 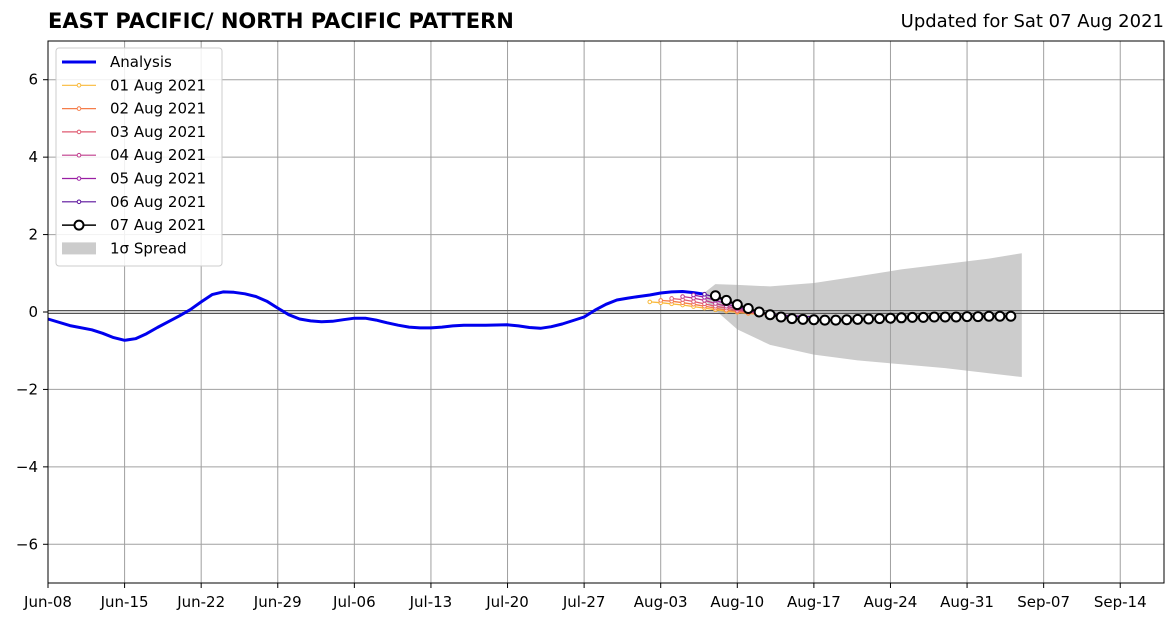 What do you see at coordinates (158, 109) in the screenshot?
I see `legend-label: 02 Aug 2021` at bounding box center [158, 109].